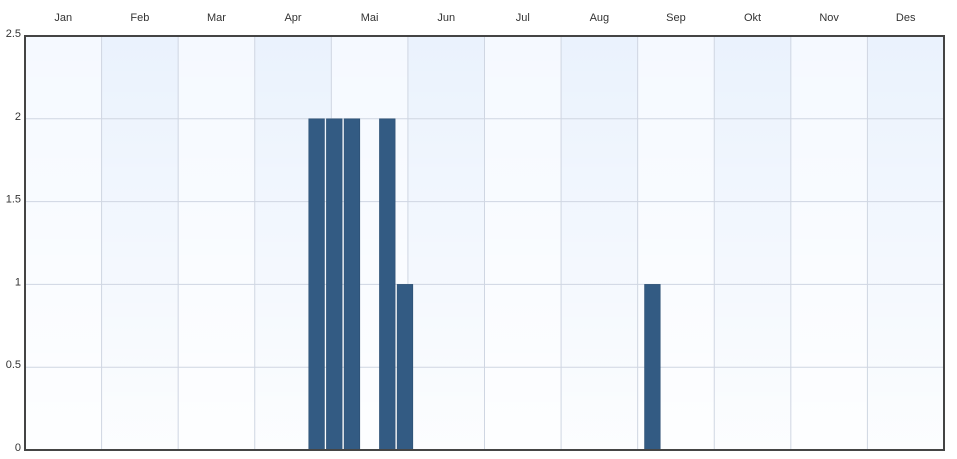 The image size is (957, 459). What do you see at coordinates (18, 117) in the screenshot?
I see `y-tick-label: 2` at bounding box center [18, 117].